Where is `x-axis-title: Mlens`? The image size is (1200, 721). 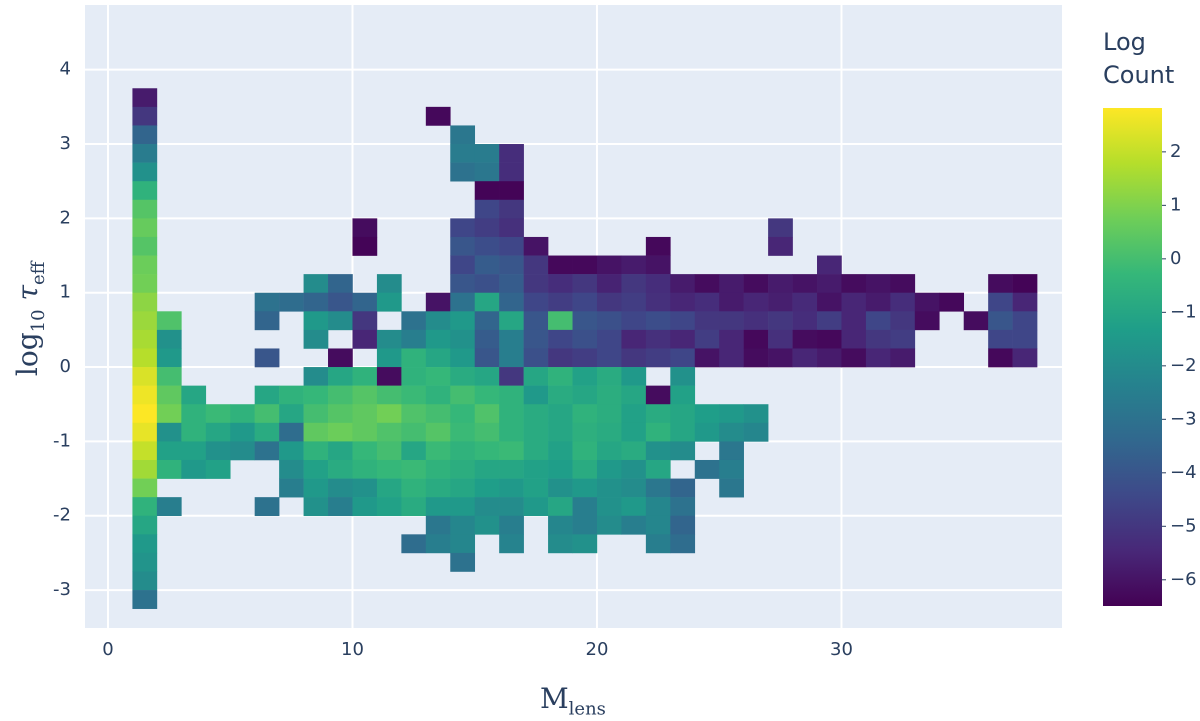 x-axis-title: Mlens is located at coordinates (573, 701).